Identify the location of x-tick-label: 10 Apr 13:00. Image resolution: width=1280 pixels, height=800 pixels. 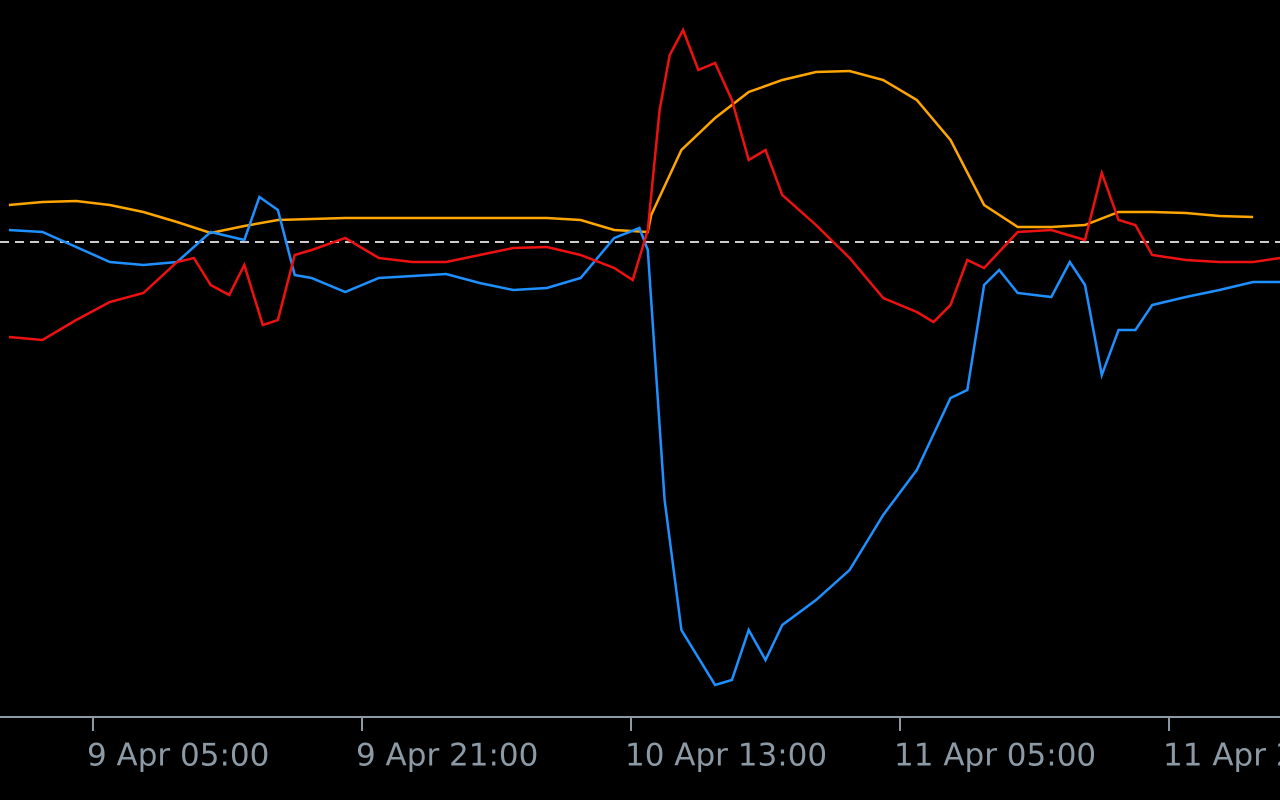
(726, 756).